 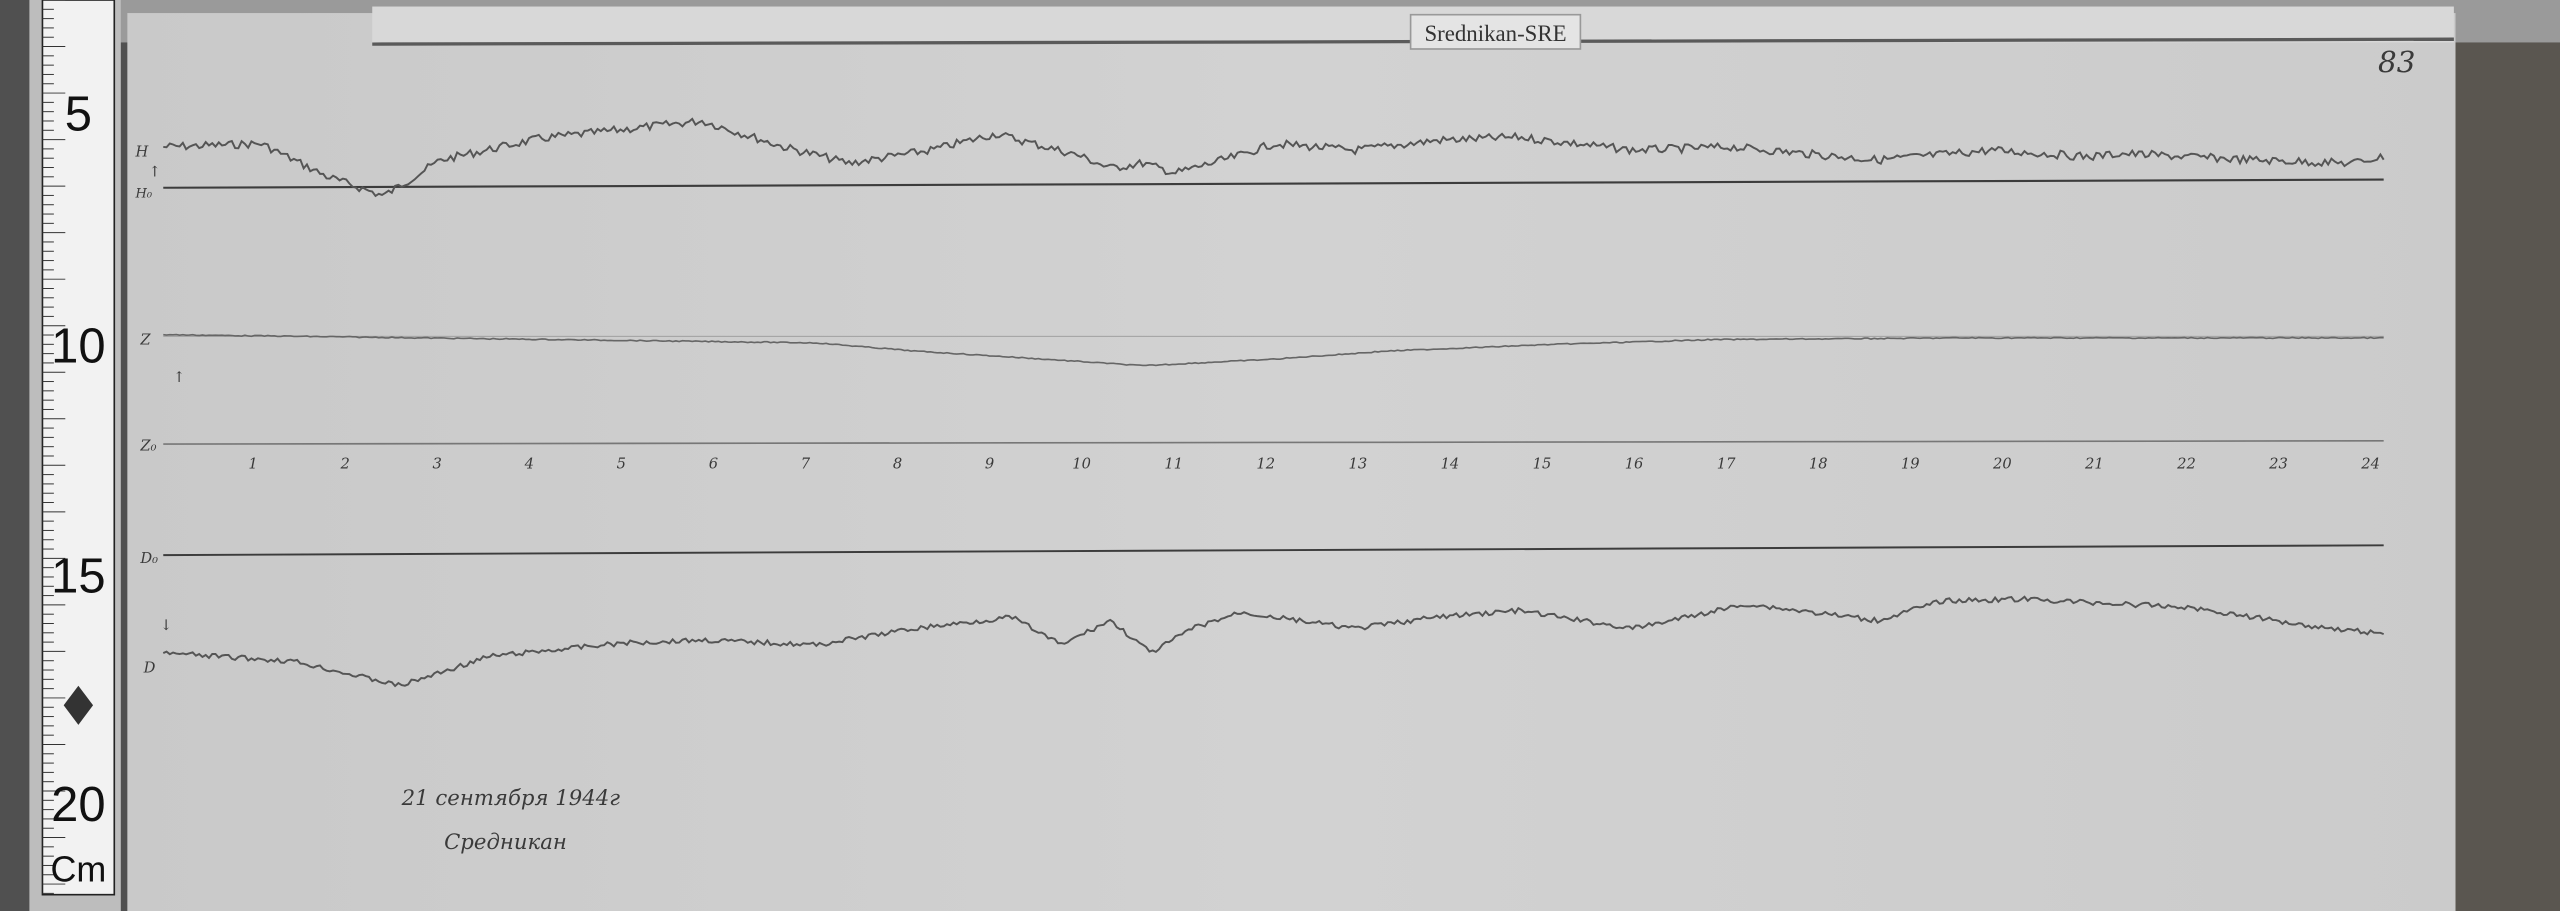 I want to click on ruler-mark-15: 15, so click(x=78, y=577).